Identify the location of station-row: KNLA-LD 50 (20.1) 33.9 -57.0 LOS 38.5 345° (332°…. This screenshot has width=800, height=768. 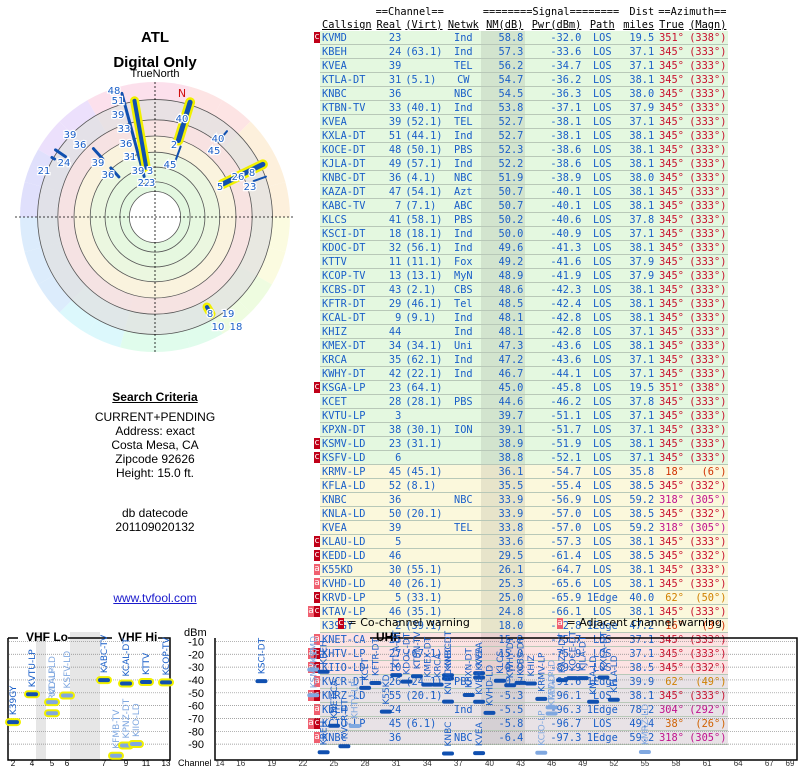
(517, 513).